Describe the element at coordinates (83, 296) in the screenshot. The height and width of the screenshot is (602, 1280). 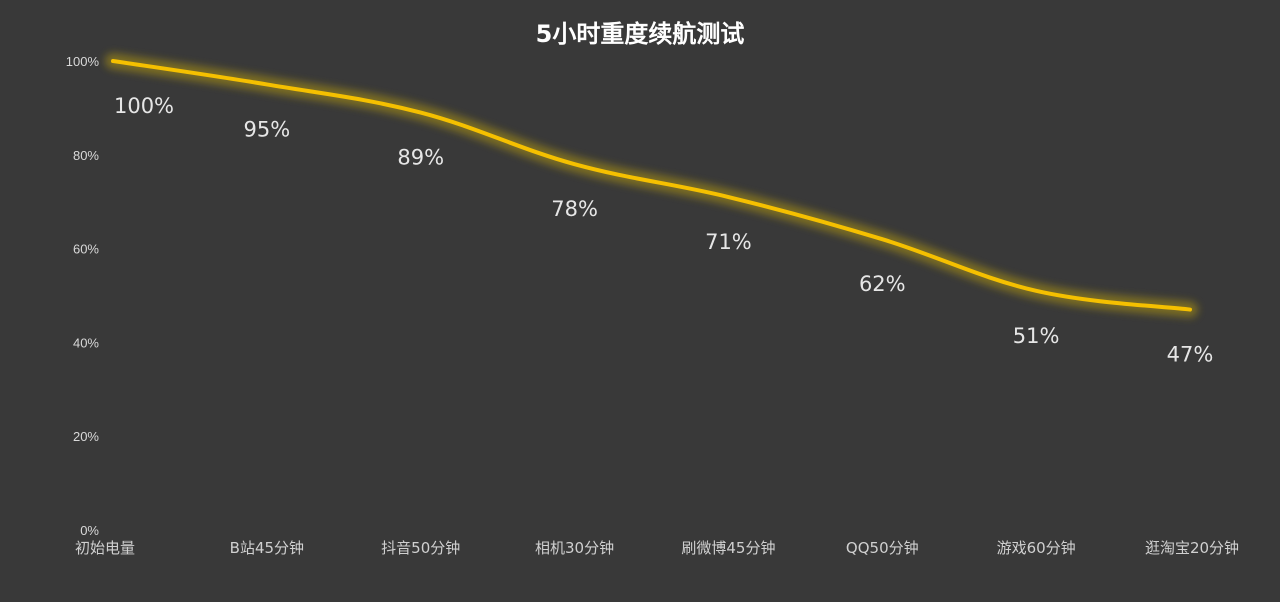
I see `y-axis: 0% 20% 40% 60% 80% 100%` at that location.